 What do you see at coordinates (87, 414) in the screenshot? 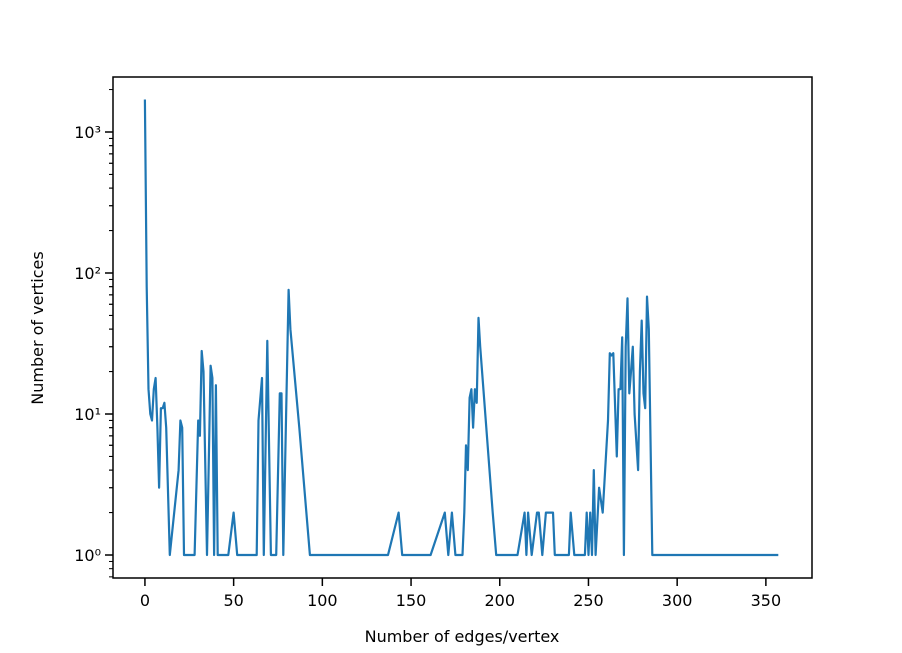
I see `y-tick-label: 10¹` at bounding box center [87, 414].